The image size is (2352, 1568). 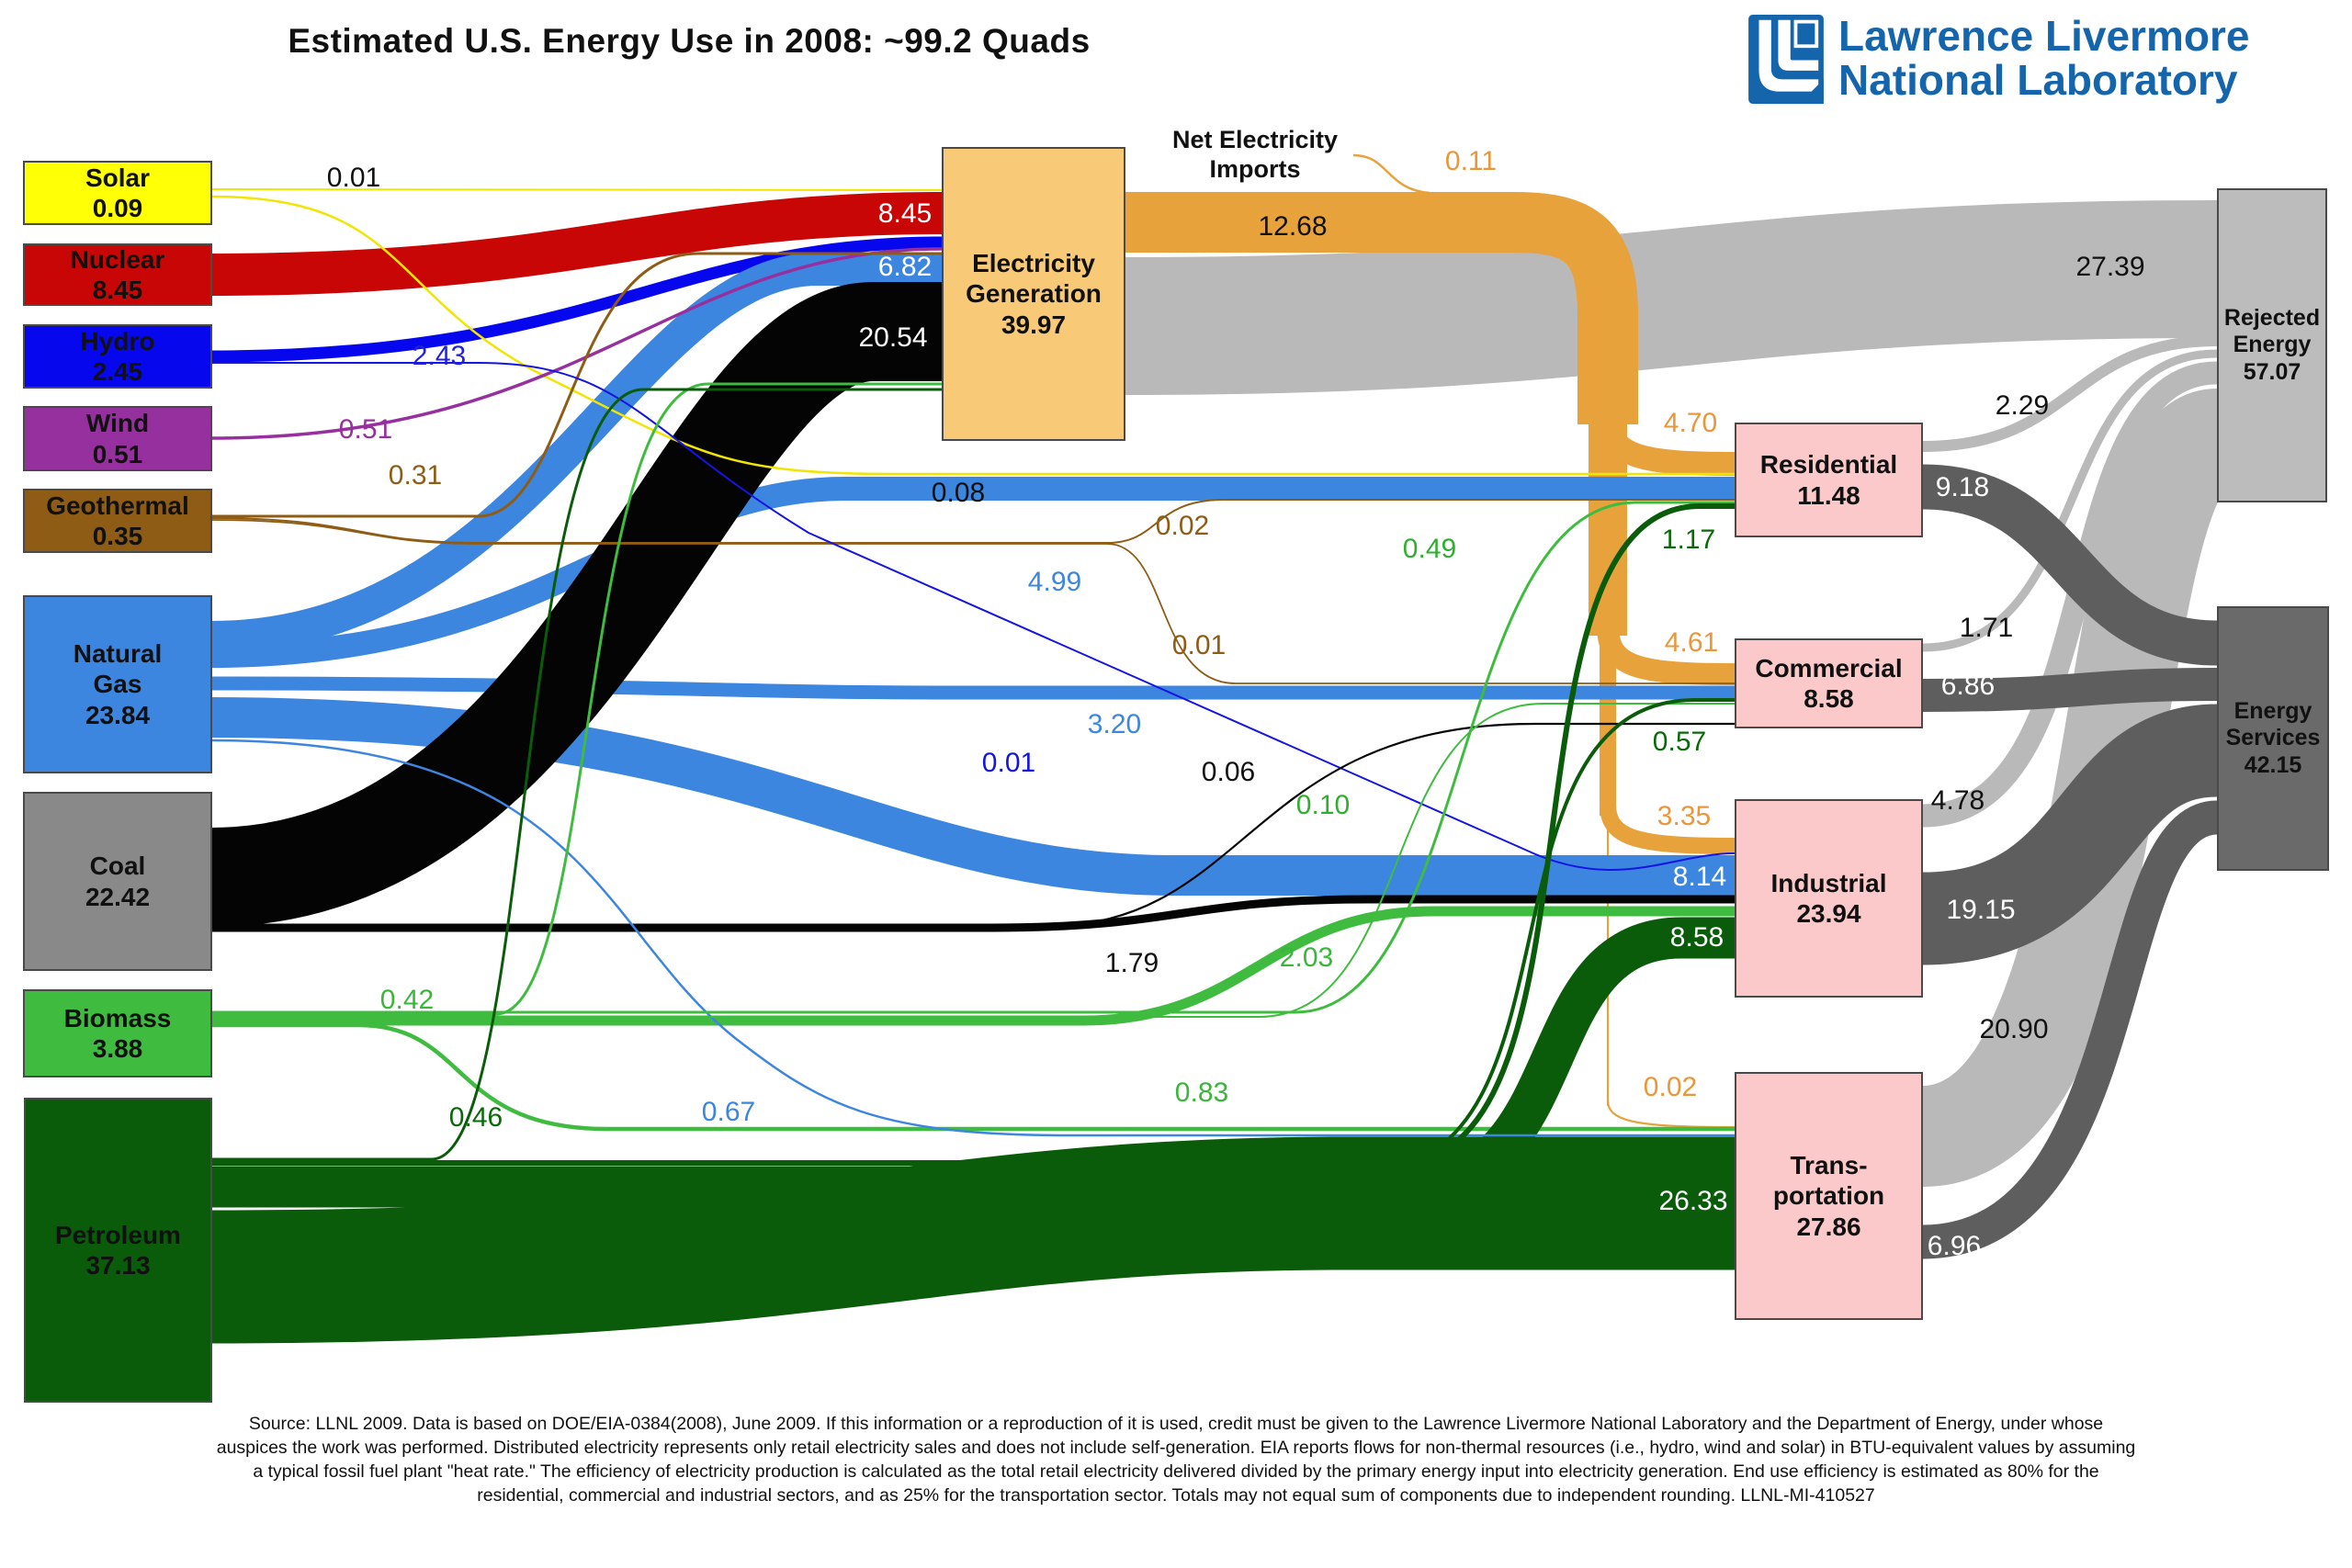 What do you see at coordinates (1199, 645) in the screenshot?
I see `flow-value-label-11: 0.01` at bounding box center [1199, 645].